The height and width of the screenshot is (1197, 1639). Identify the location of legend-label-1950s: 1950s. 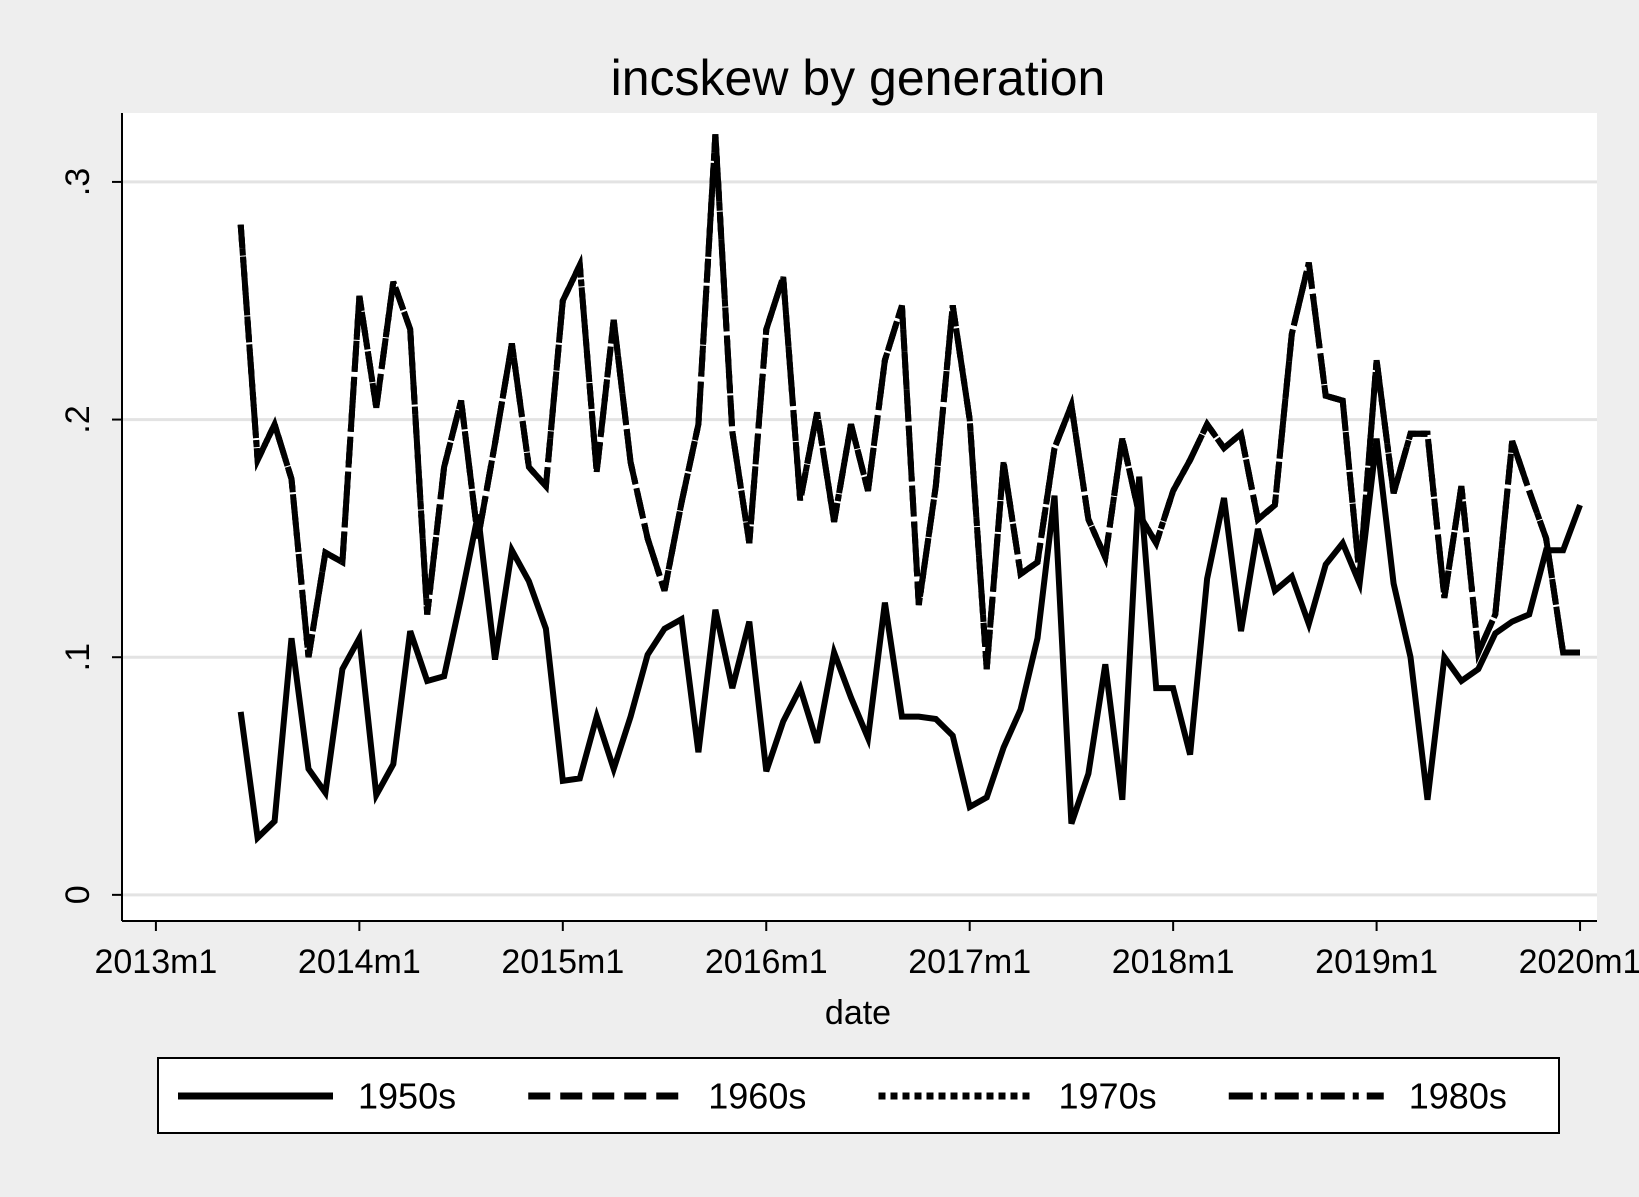
(407, 1096).